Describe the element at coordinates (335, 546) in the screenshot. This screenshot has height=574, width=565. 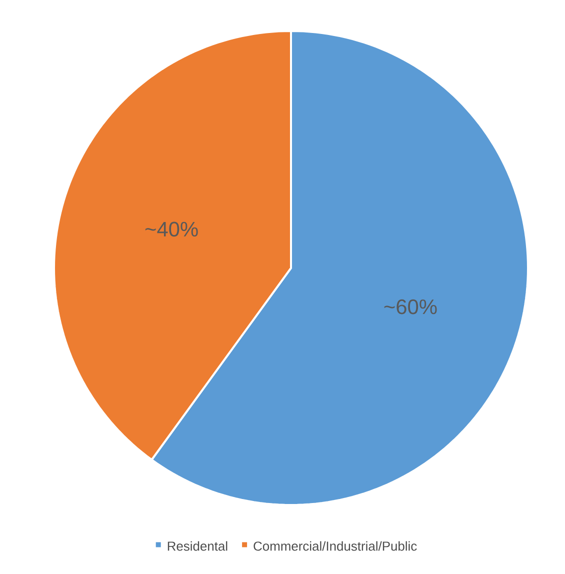
I see `legend-label: Commercial/Industrial/Public` at that location.